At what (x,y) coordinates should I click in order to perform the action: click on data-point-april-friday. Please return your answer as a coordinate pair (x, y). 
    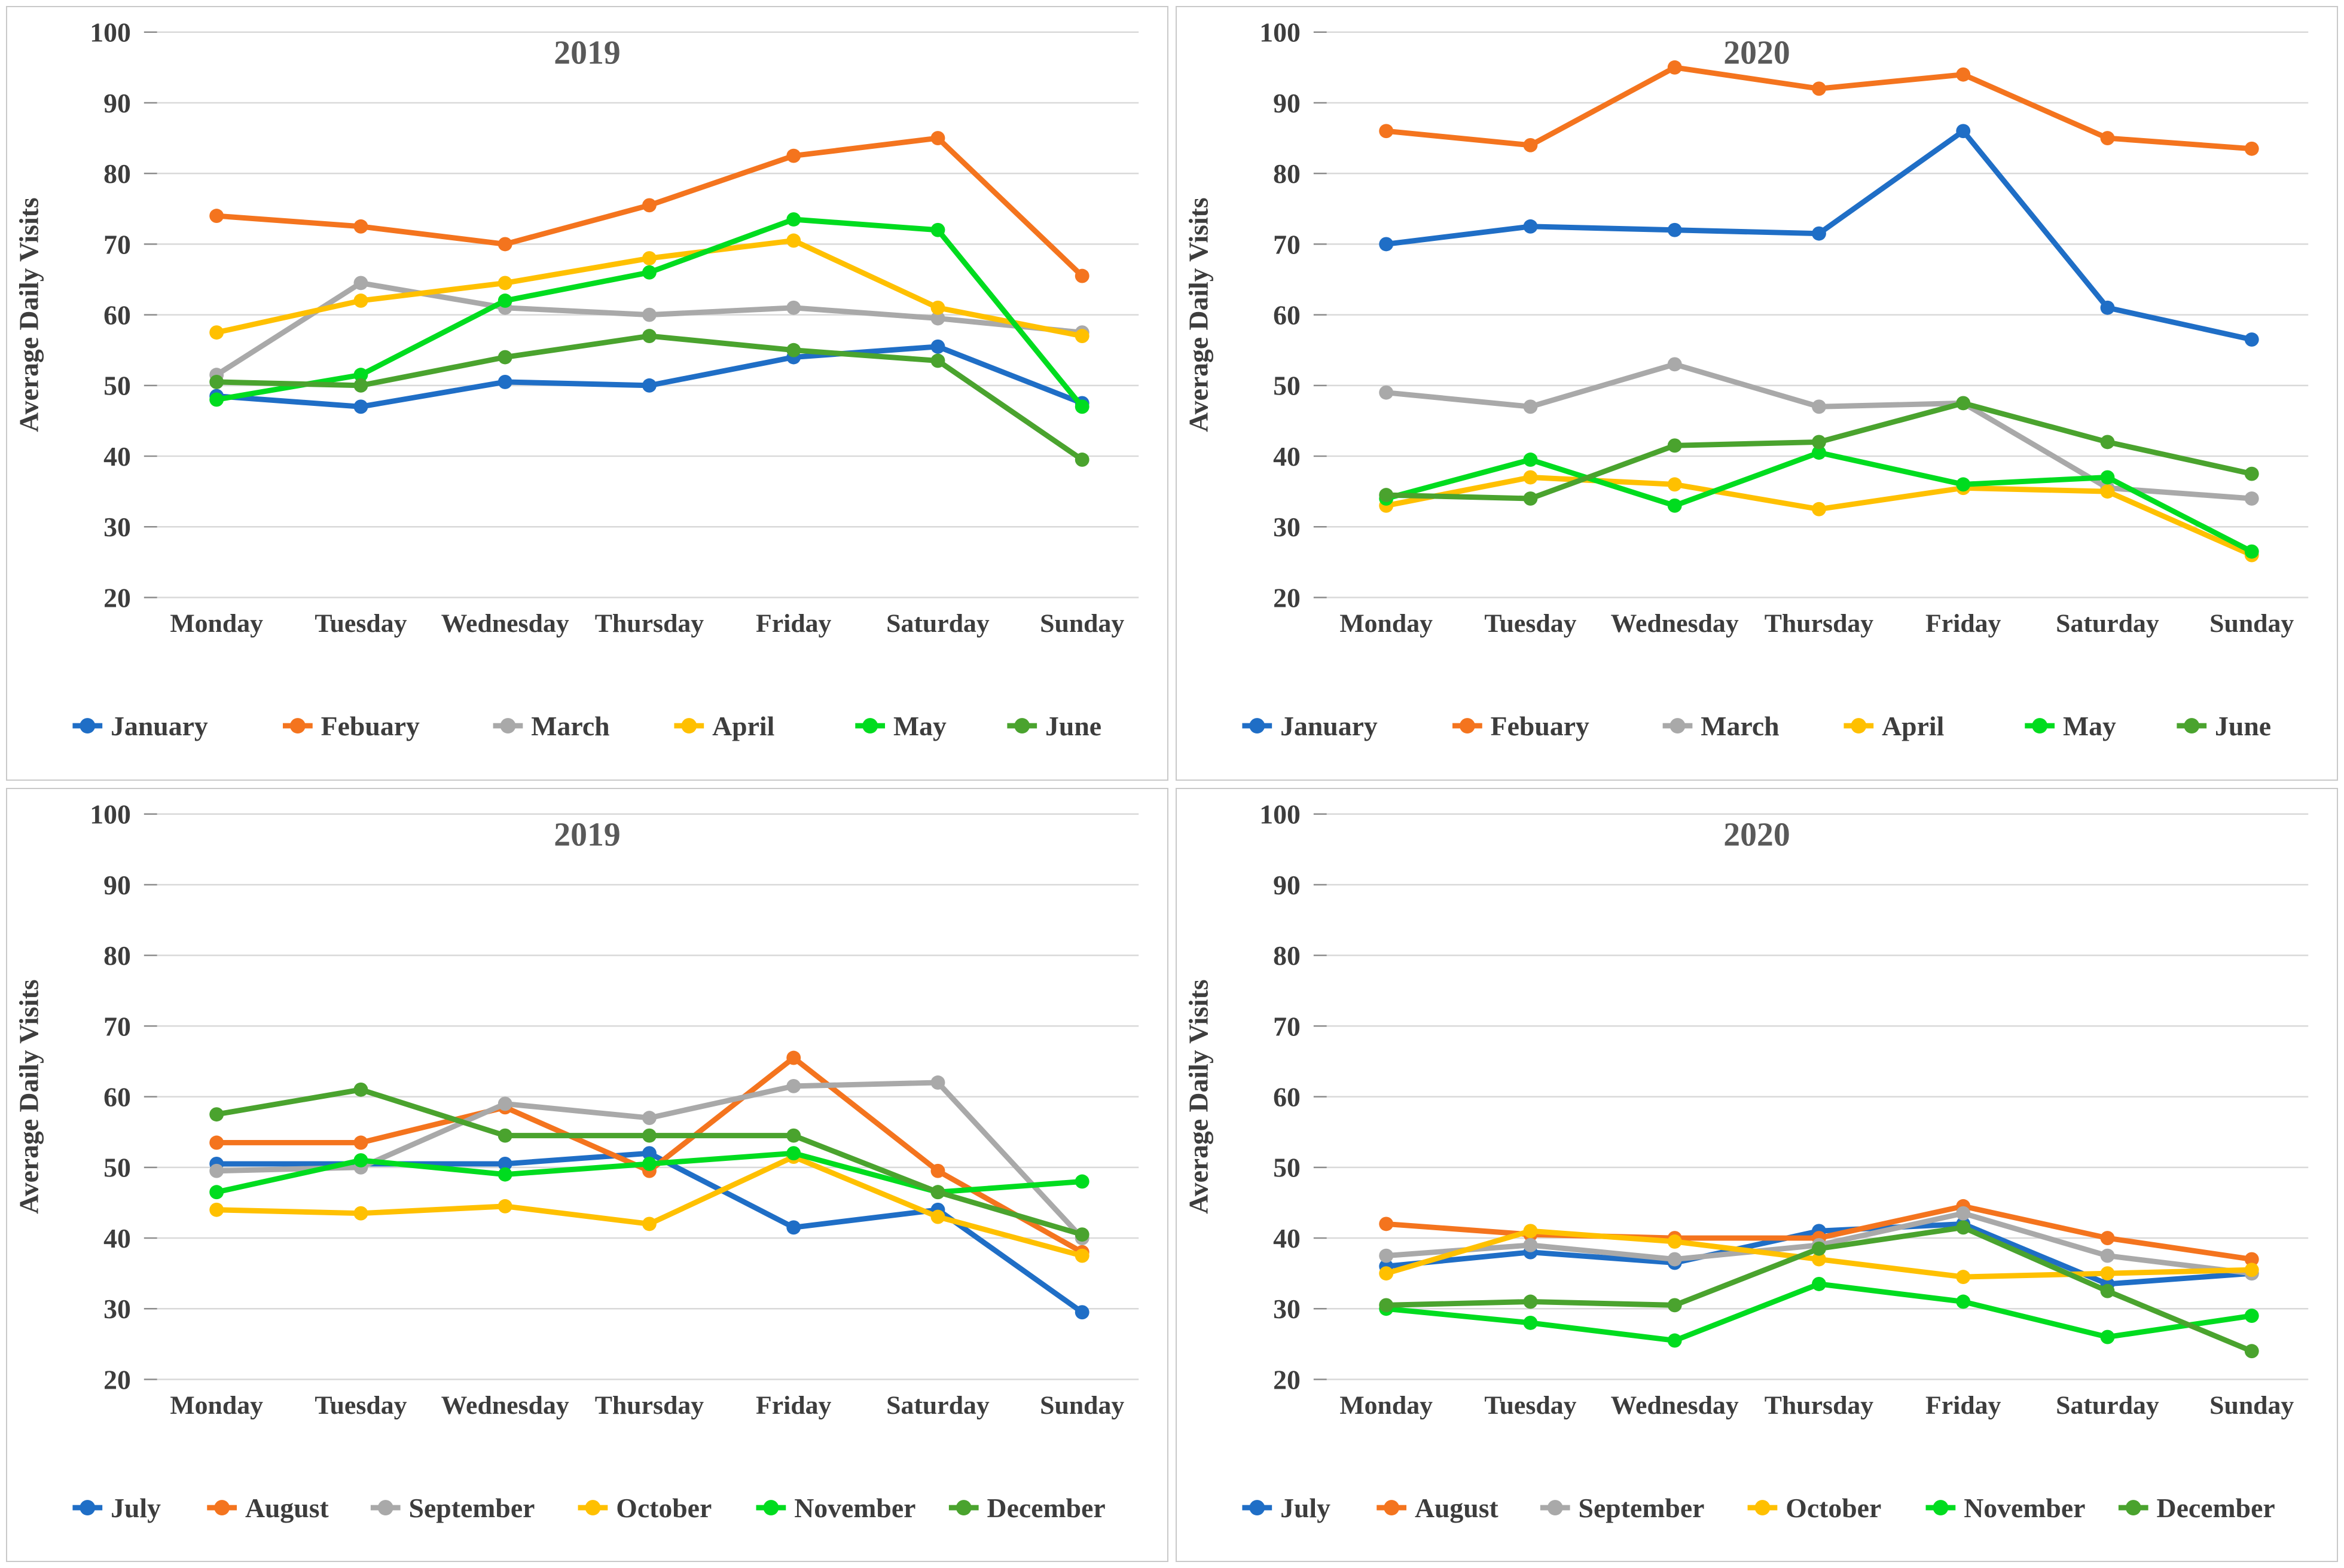
    Looking at the image, I should click on (793, 240).